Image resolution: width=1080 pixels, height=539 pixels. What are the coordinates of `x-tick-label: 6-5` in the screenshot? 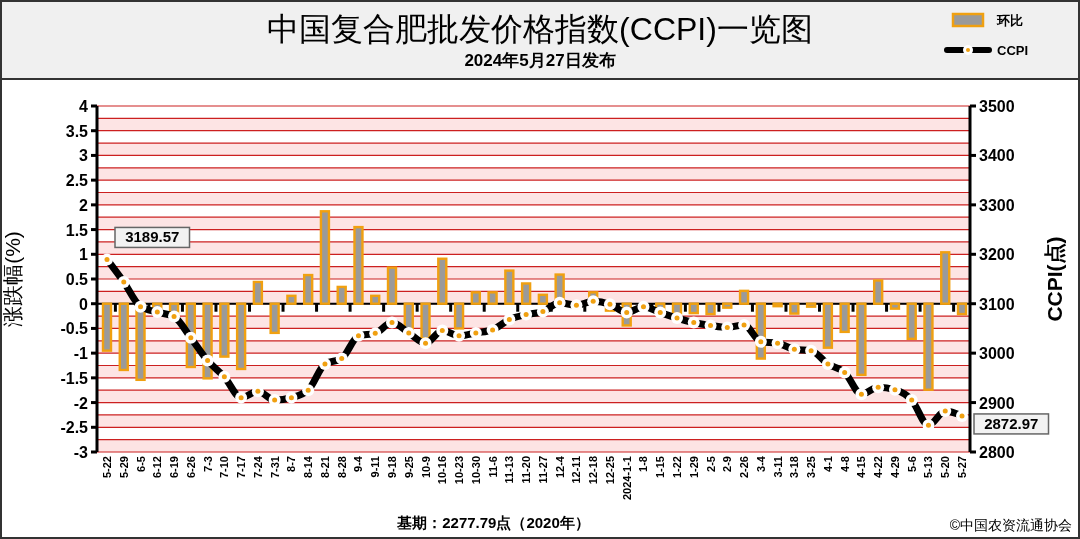 It's located at (140, 464).